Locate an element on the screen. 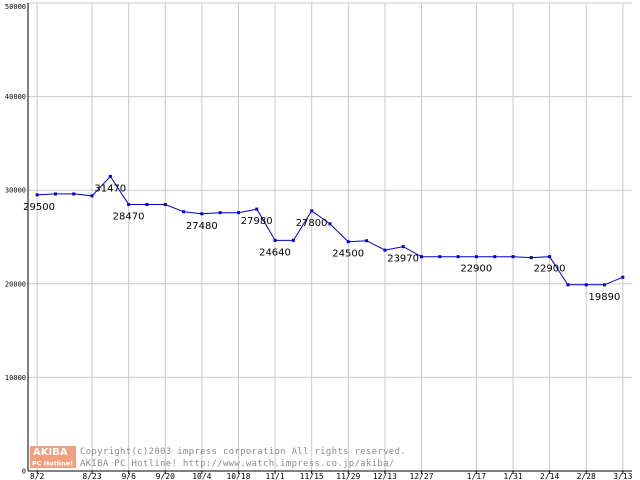  x-tick-label: 11/29 is located at coordinates (348, 476).